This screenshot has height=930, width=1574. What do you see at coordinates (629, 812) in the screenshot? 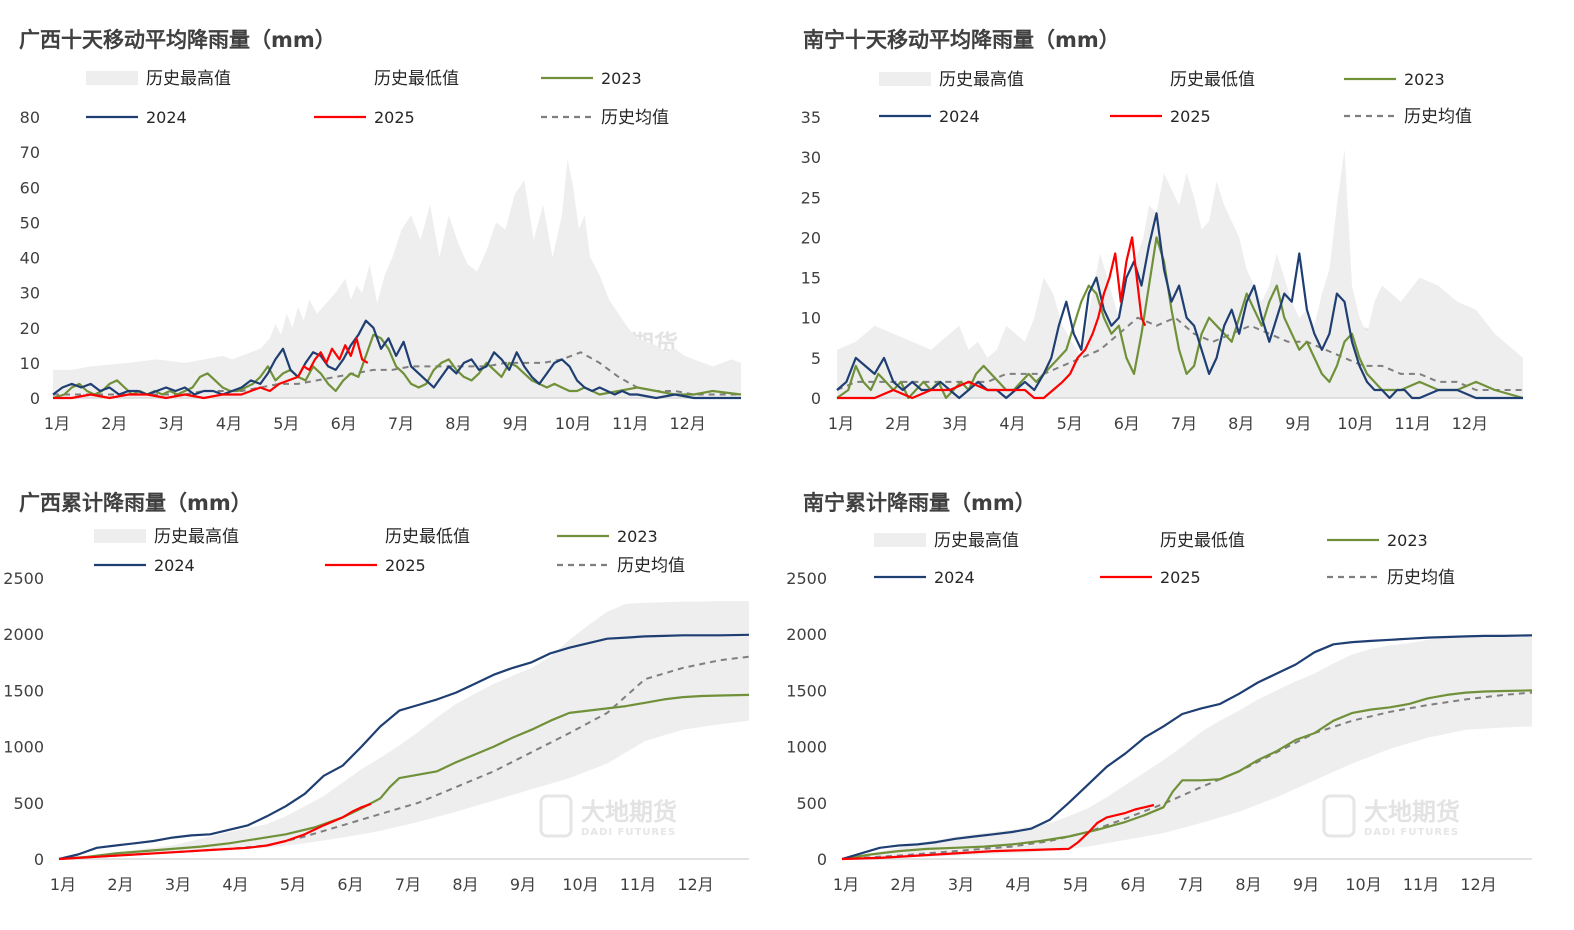
I see `watermark-name: 大地期货` at bounding box center [629, 812].